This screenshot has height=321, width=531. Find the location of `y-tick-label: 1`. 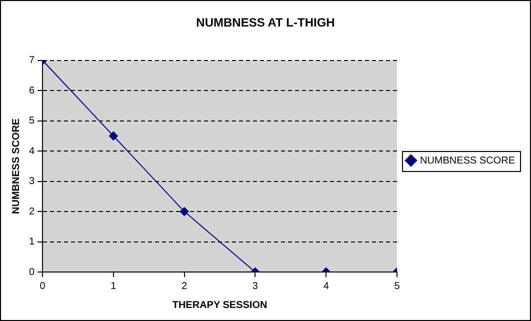

y-tick-label: 1 is located at coordinates (32, 242).